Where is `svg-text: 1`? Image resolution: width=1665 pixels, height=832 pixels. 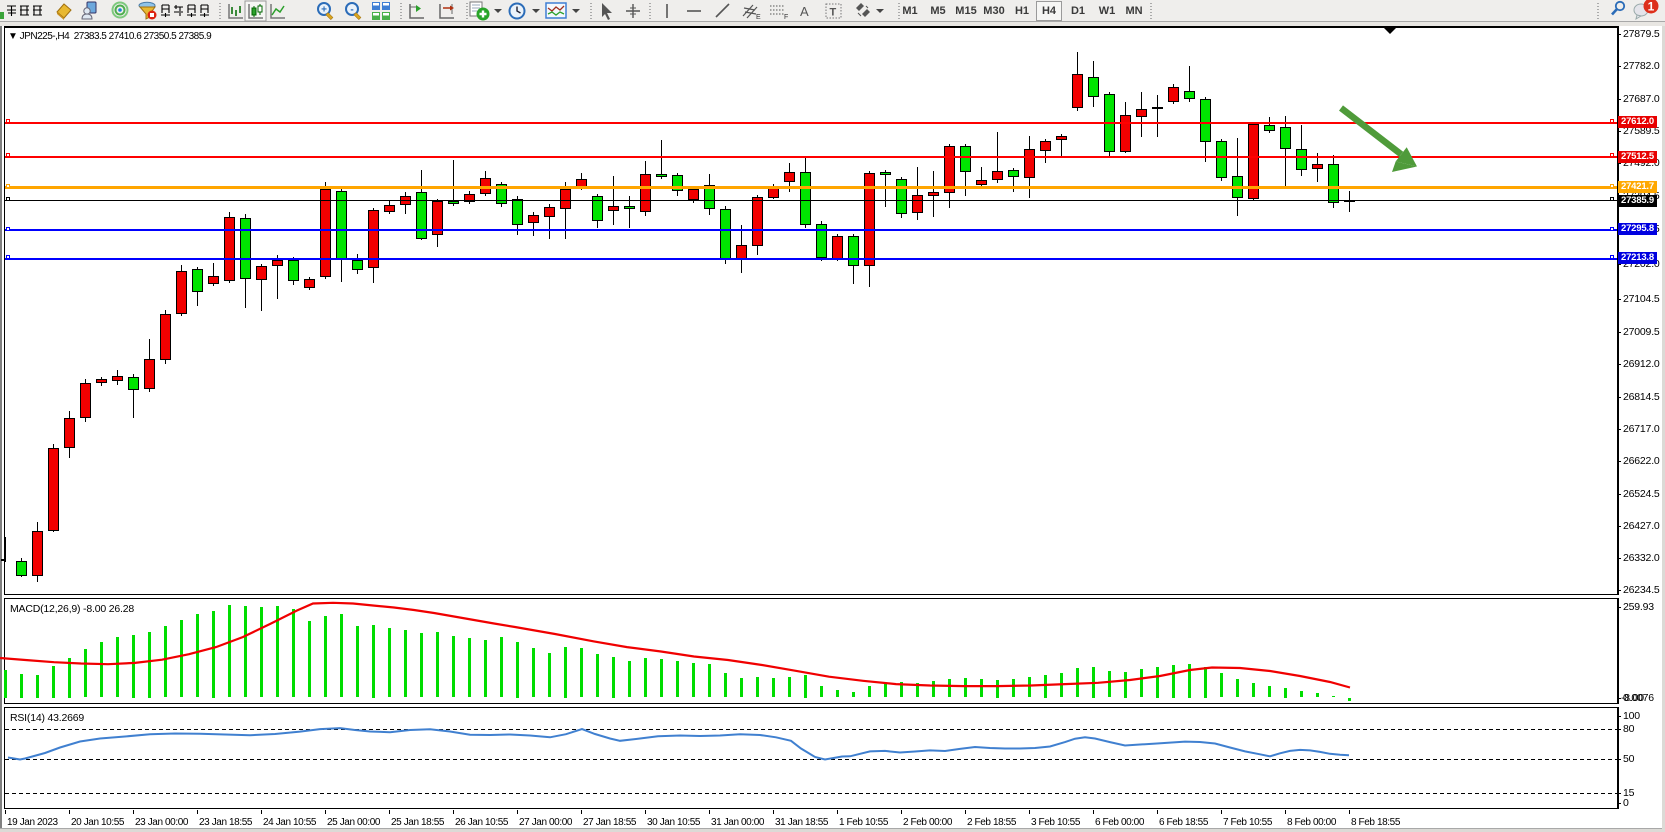 svg-text: 1 is located at coordinates (1651, 7).